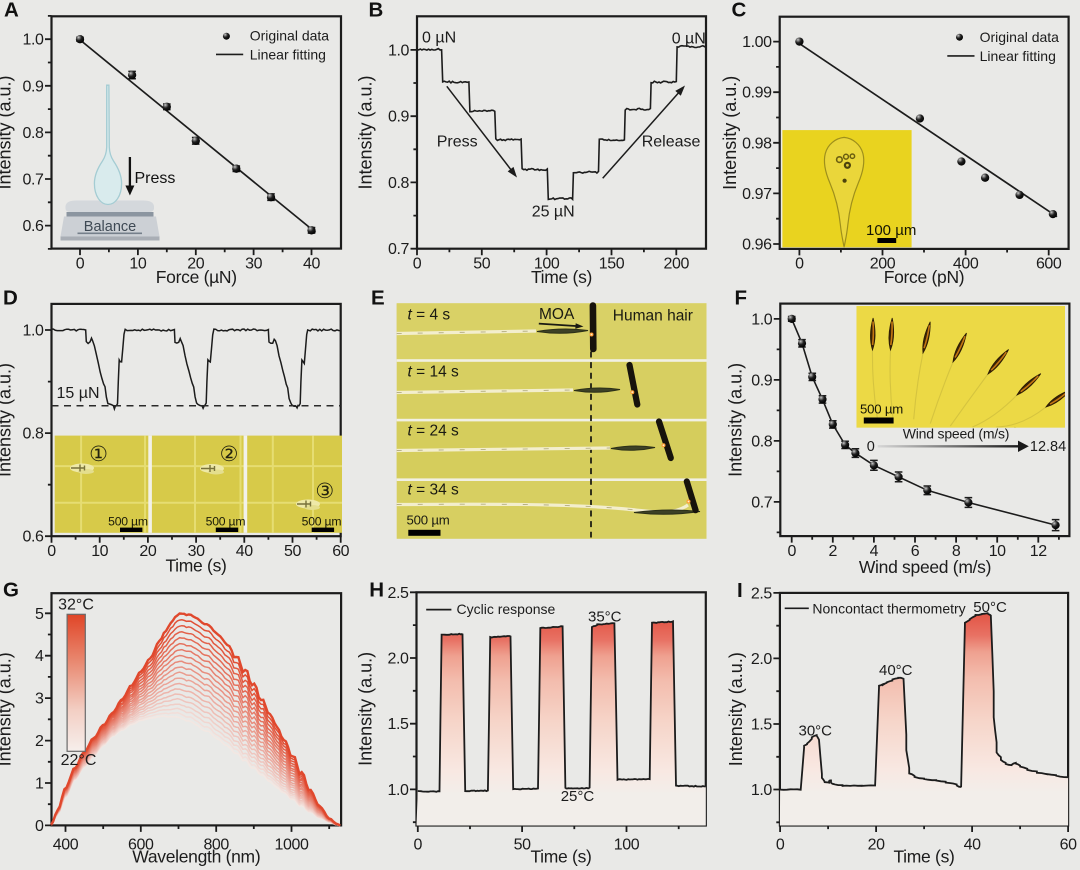 The image size is (1080, 870). I want to click on svg-text: Release, so click(671, 142).